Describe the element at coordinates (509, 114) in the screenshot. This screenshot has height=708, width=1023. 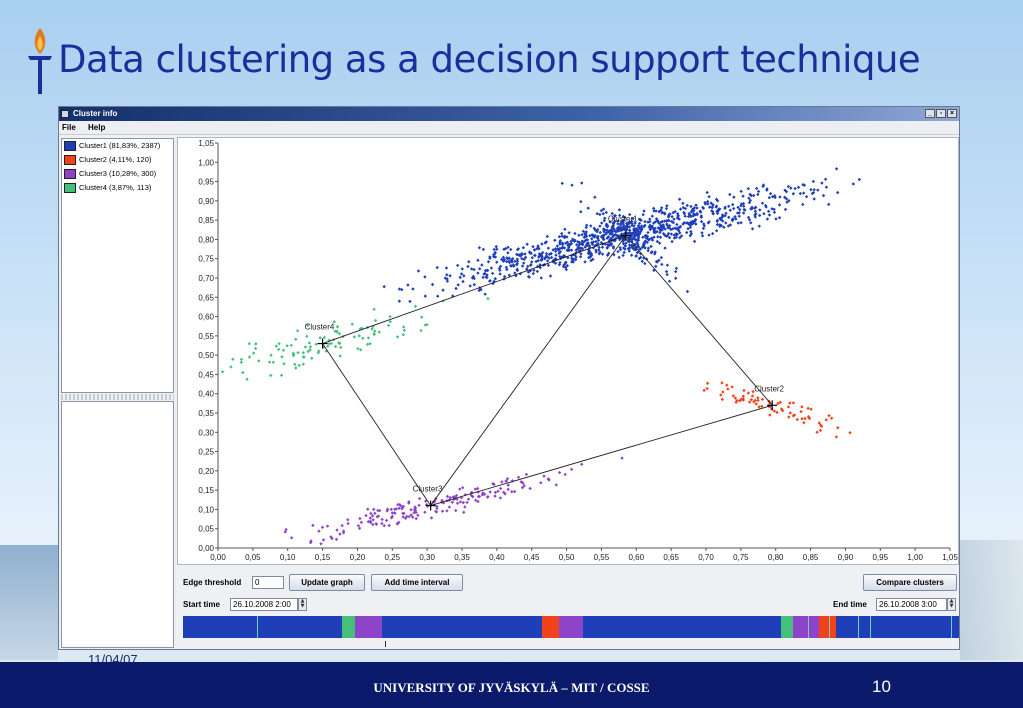
I see `window-titlebar: Cluster info _ ▫ ×` at that location.